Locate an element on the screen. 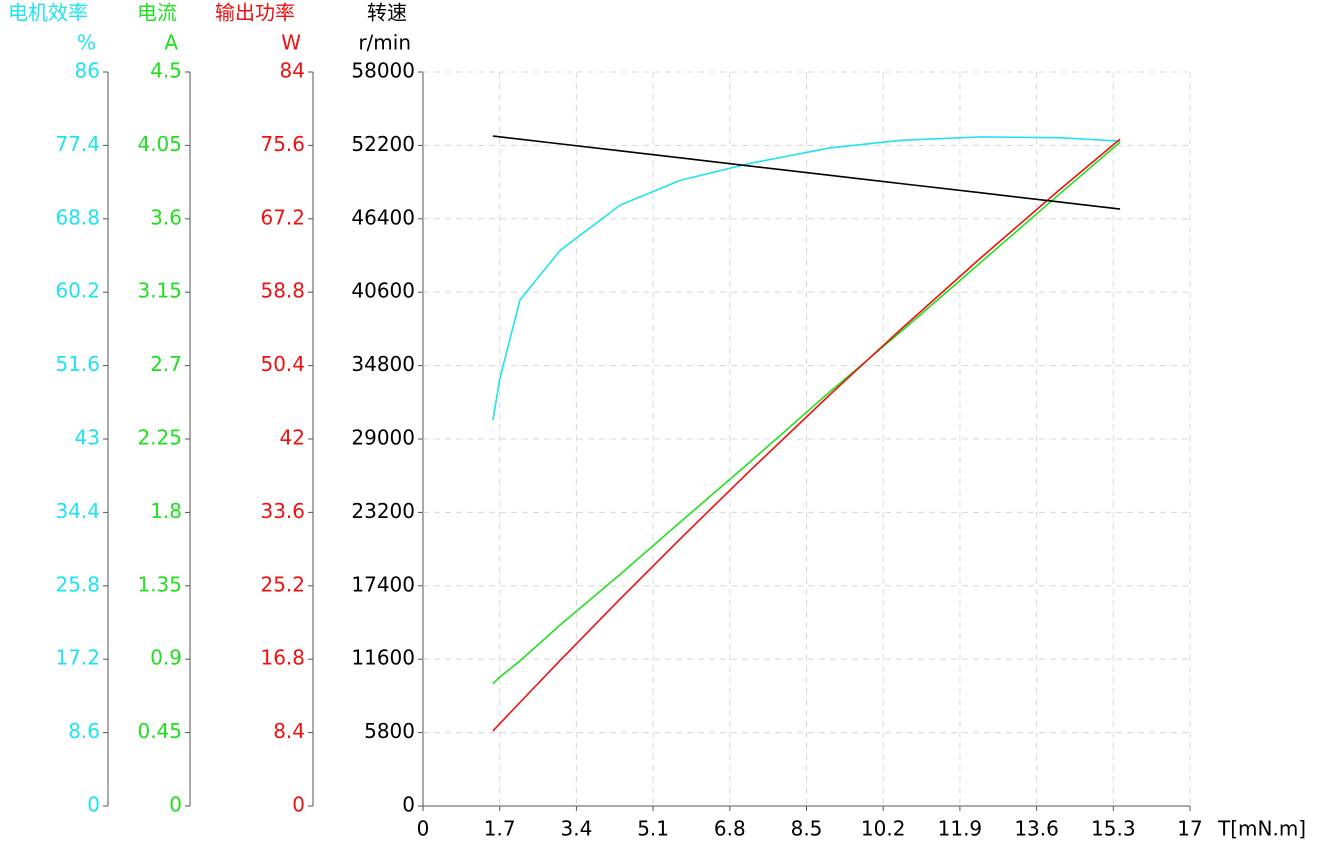 The width and height of the screenshot is (1317, 845). x-tick-label: 15.3 is located at coordinates (1113, 829).